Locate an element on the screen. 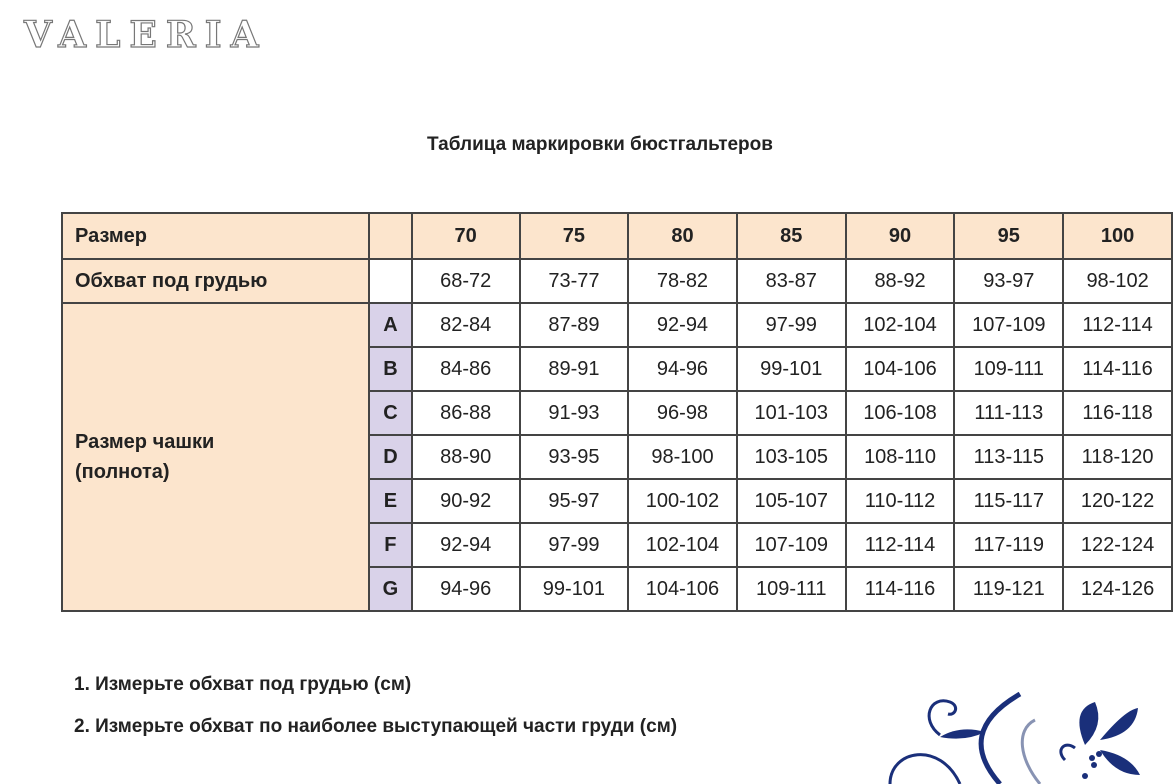  size-header-cell: 75 is located at coordinates (574, 236).